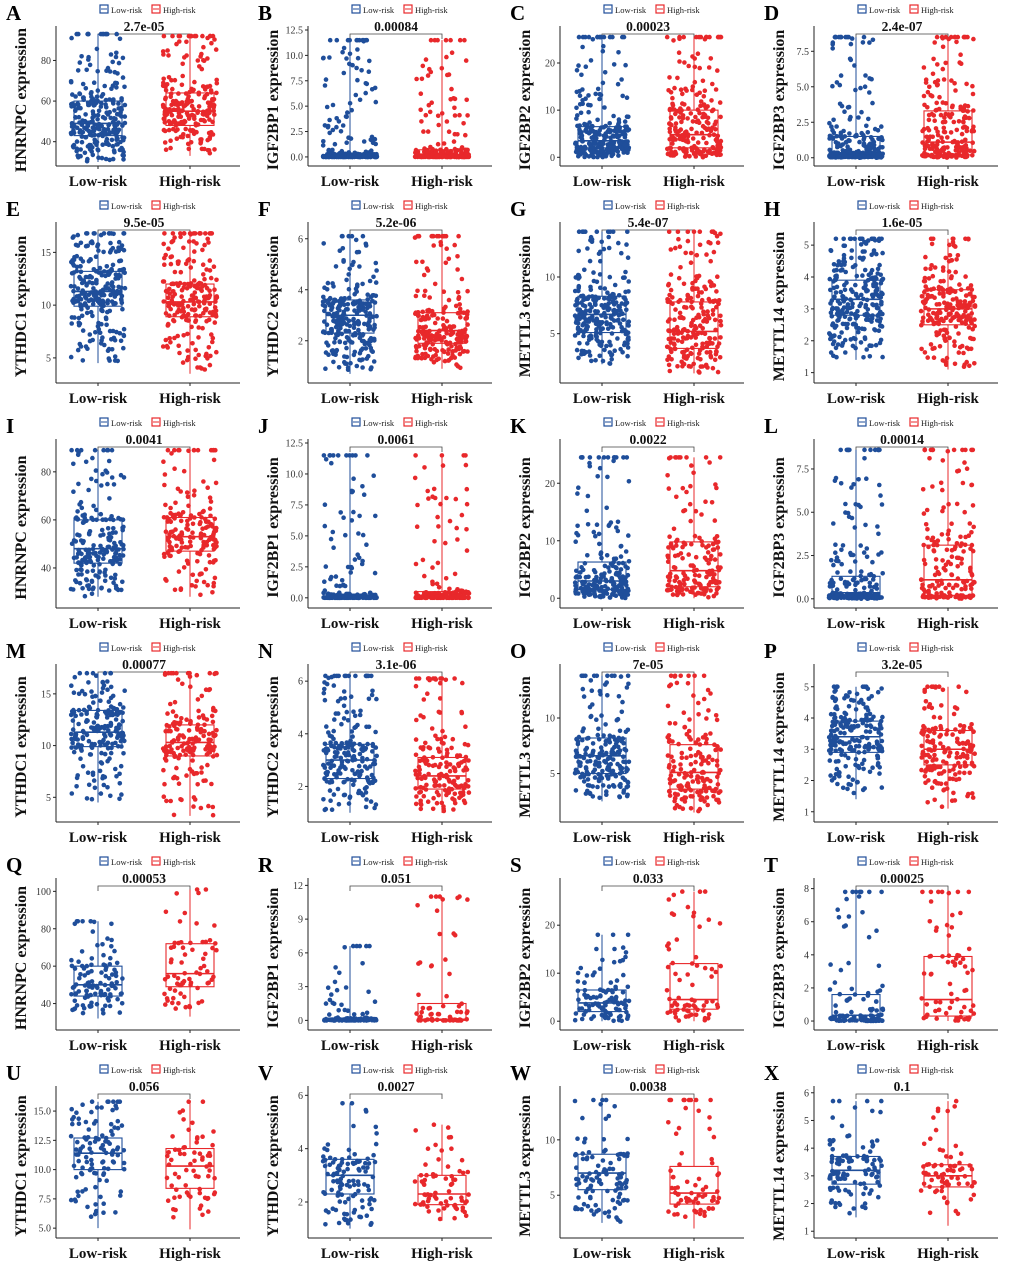 The height and width of the screenshot is (1268, 1024). What do you see at coordinates (648, 26) in the screenshot?
I see `p-value-label: 0.00023` at bounding box center [648, 26].